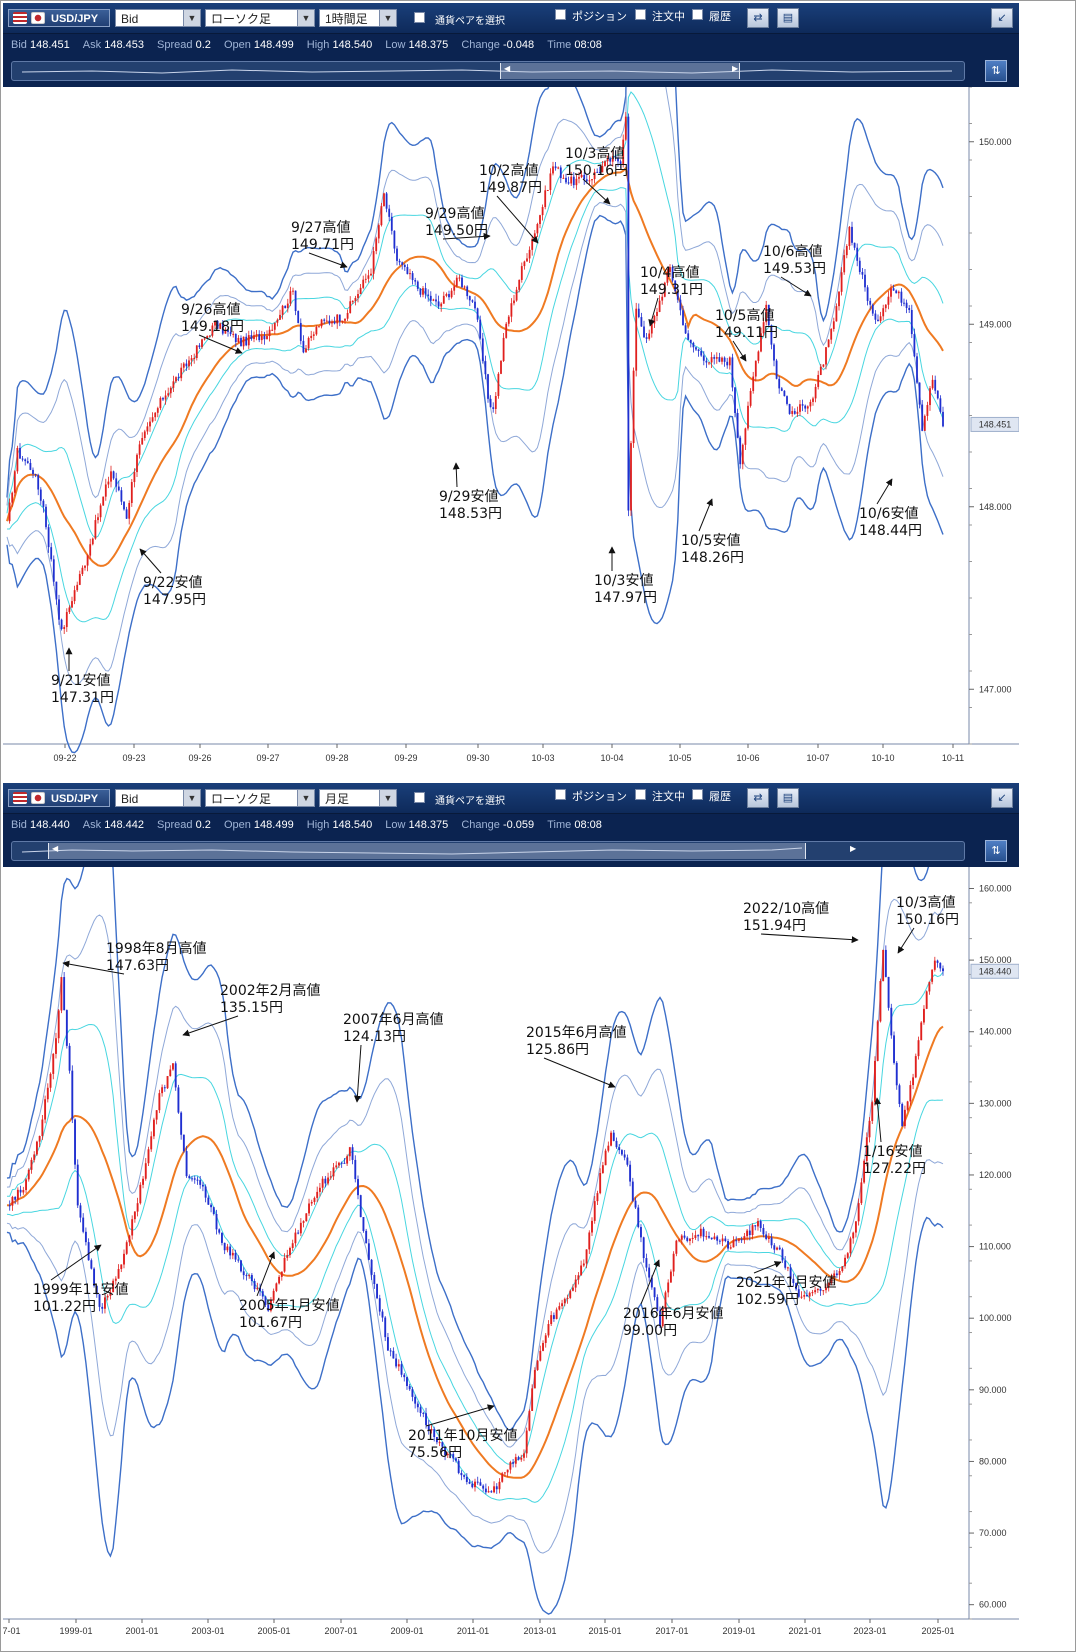 This screenshot has width=1076, height=1652. I want to click on chevron-down-icon: ▼, so click(387, 18).